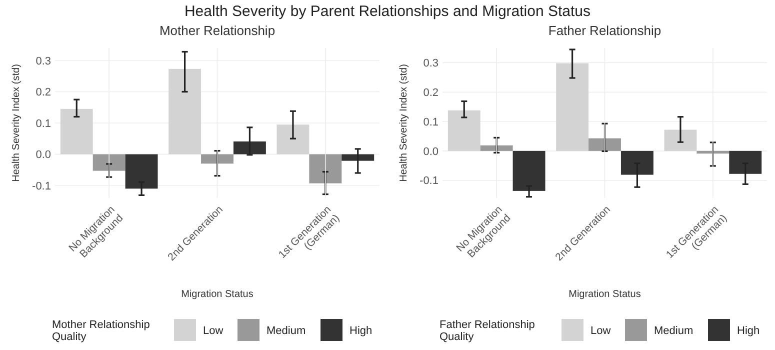 The height and width of the screenshot is (350, 775). What do you see at coordinates (101, 330) in the screenshot?
I see `legend-title: Mother Relationship Quality` at bounding box center [101, 330].